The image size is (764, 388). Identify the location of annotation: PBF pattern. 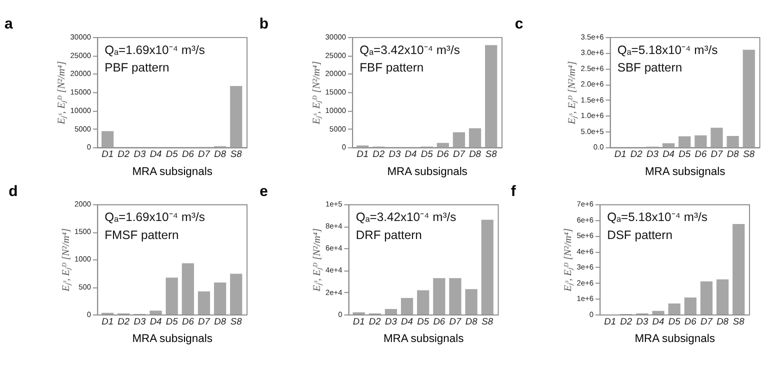
(137, 67).